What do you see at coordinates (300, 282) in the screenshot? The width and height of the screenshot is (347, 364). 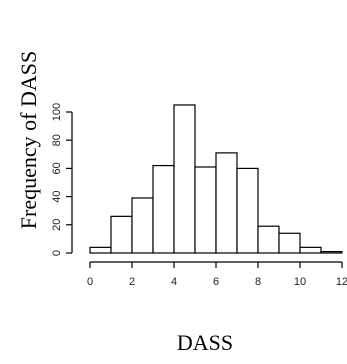 I see `x-tick-label: 10` at bounding box center [300, 282].